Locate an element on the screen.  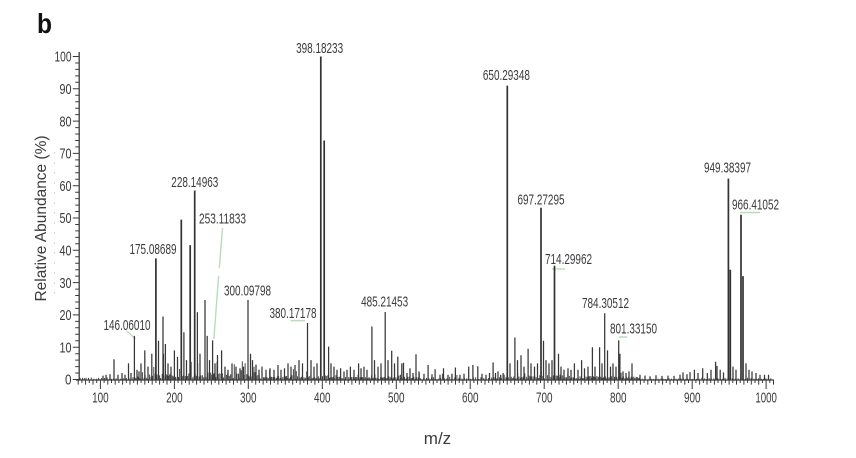
svg-text: 60 is located at coordinates (66, 186).